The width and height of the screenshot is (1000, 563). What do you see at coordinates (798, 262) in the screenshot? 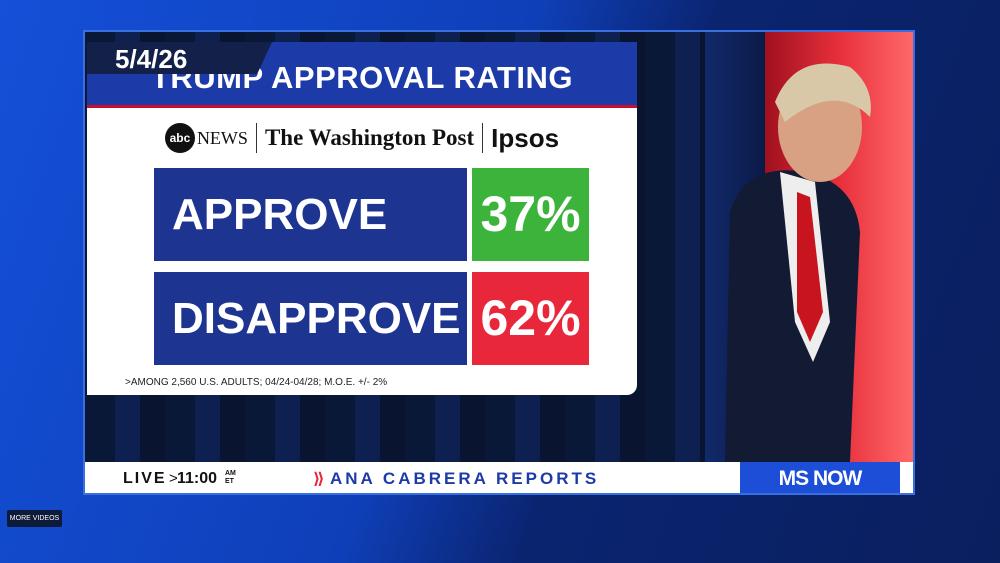
I see `person-photo` at bounding box center [798, 262].